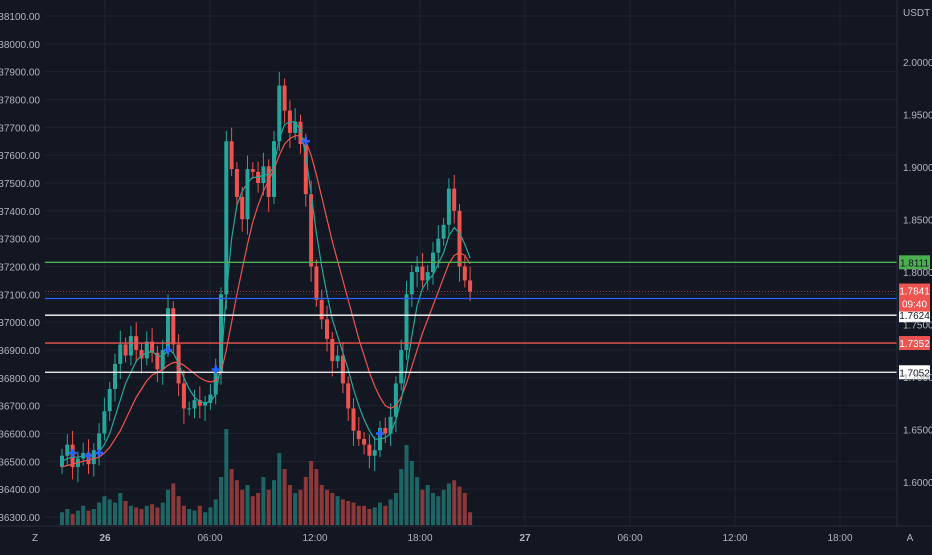  What do you see at coordinates (105, 538) in the screenshot?
I see `time-tick-label: 26` at bounding box center [105, 538].